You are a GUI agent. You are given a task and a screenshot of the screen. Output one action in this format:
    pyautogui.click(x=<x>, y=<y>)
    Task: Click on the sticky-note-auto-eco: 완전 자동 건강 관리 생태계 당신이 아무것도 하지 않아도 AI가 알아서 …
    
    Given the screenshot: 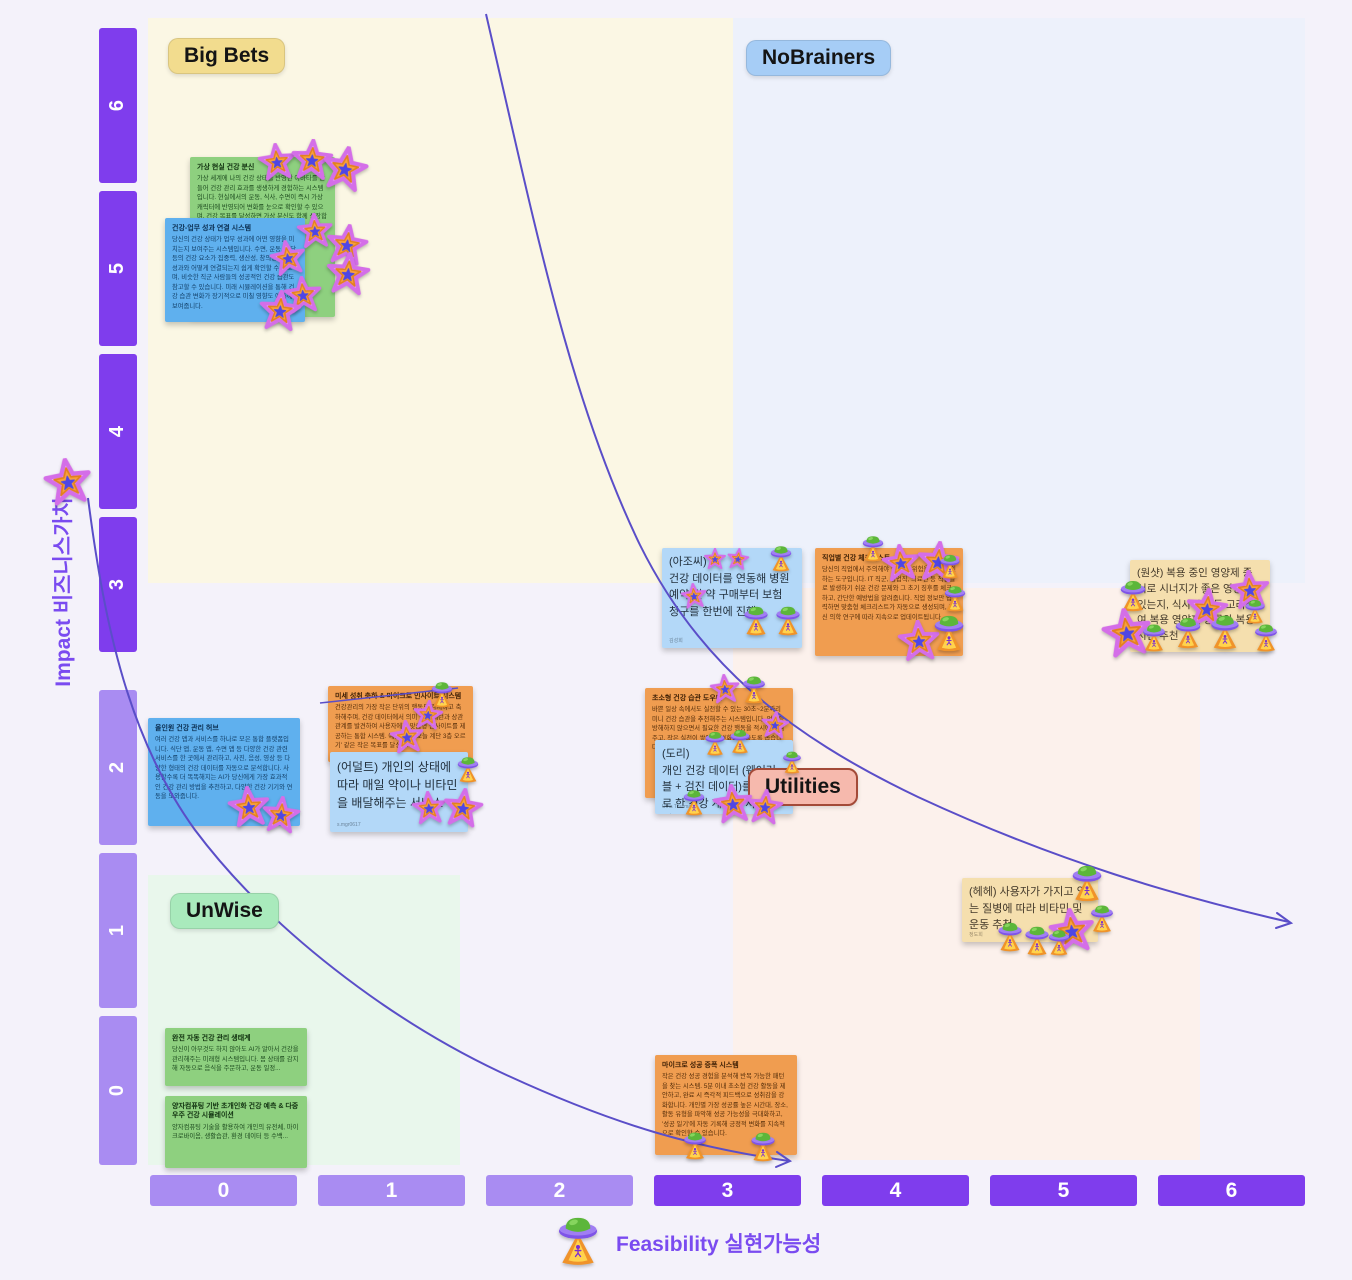 What is the action you would take?
    pyautogui.click(x=236, y=1057)
    